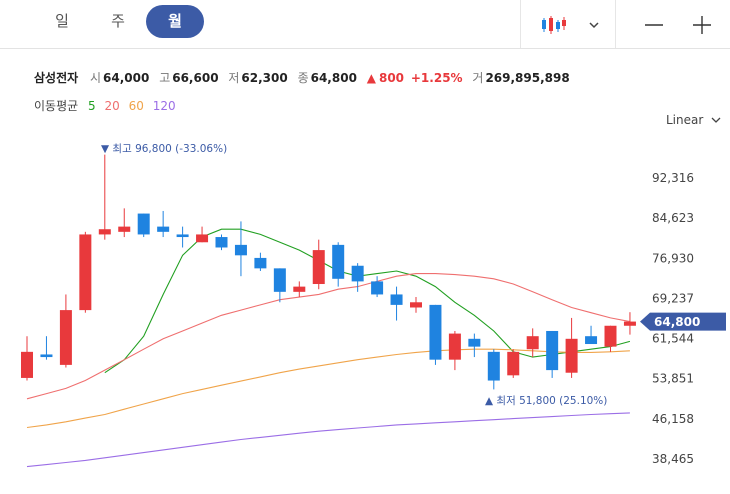 This screenshot has width=730, height=494. I want to click on high-annotation: ▼ 최고 96,800 (-33.06%), so click(164, 149).